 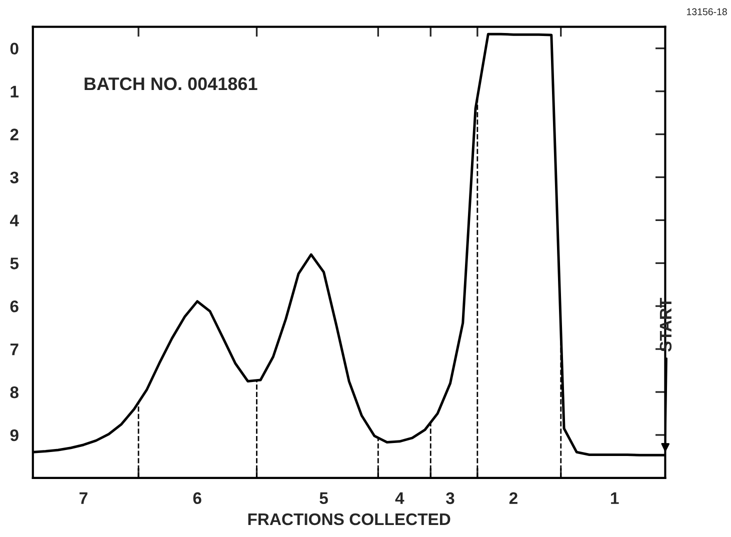 What do you see at coordinates (171, 83) in the screenshot?
I see `annotation: BATCH NO. 0041861` at bounding box center [171, 83].